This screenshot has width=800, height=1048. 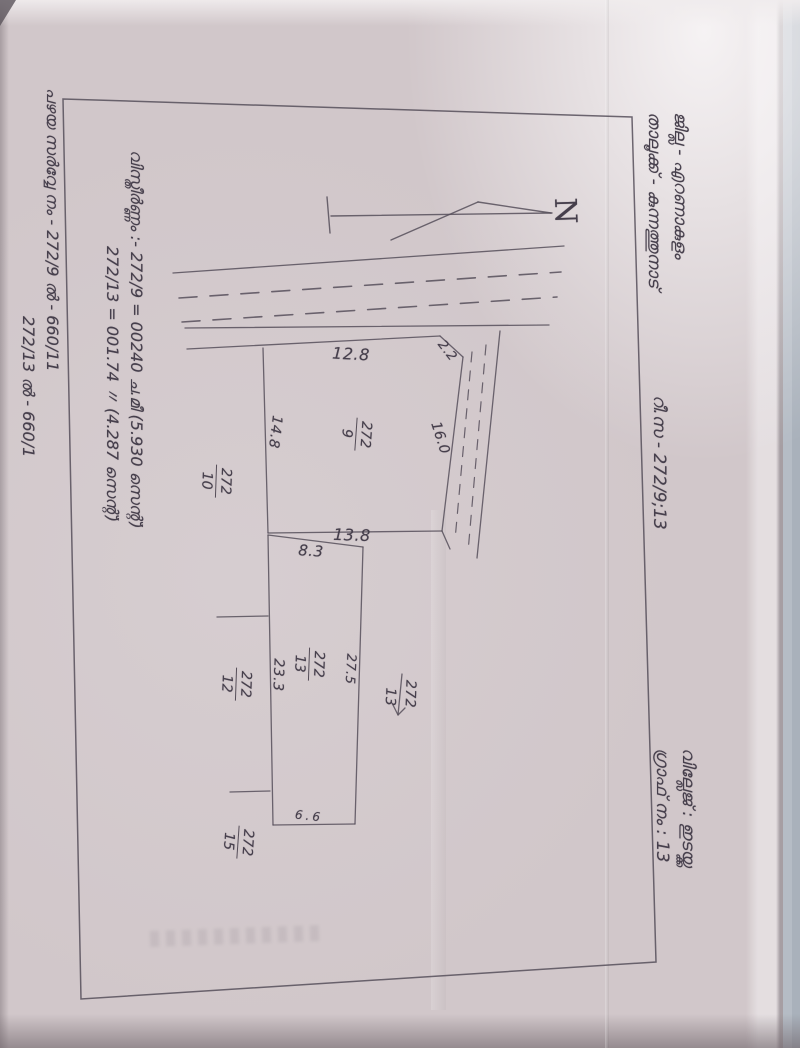 I want to click on plot-label-272-10: 272 10, so click(x=216, y=481).